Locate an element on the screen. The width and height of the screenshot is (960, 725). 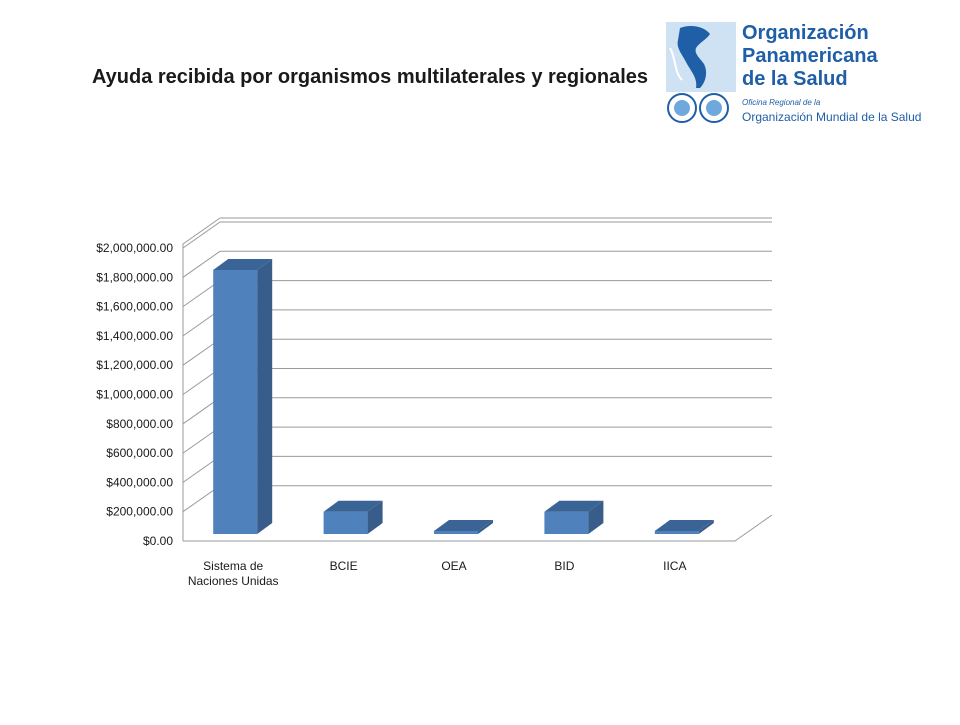
globe-logo-icon is located at coordinates (701, 72).